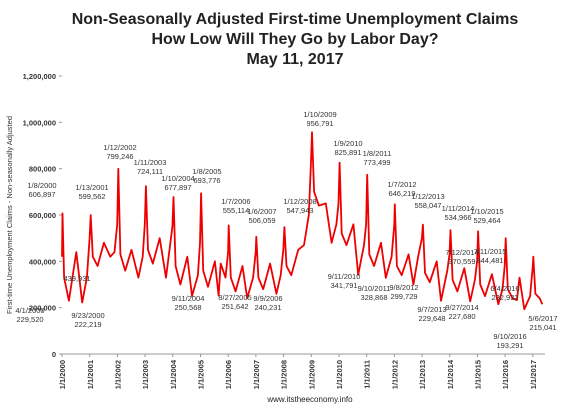 The width and height of the screenshot is (561, 408). Describe the element at coordinates (339, 374) in the screenshot. I see `x-tick-label: 1/1/2010` at that location.